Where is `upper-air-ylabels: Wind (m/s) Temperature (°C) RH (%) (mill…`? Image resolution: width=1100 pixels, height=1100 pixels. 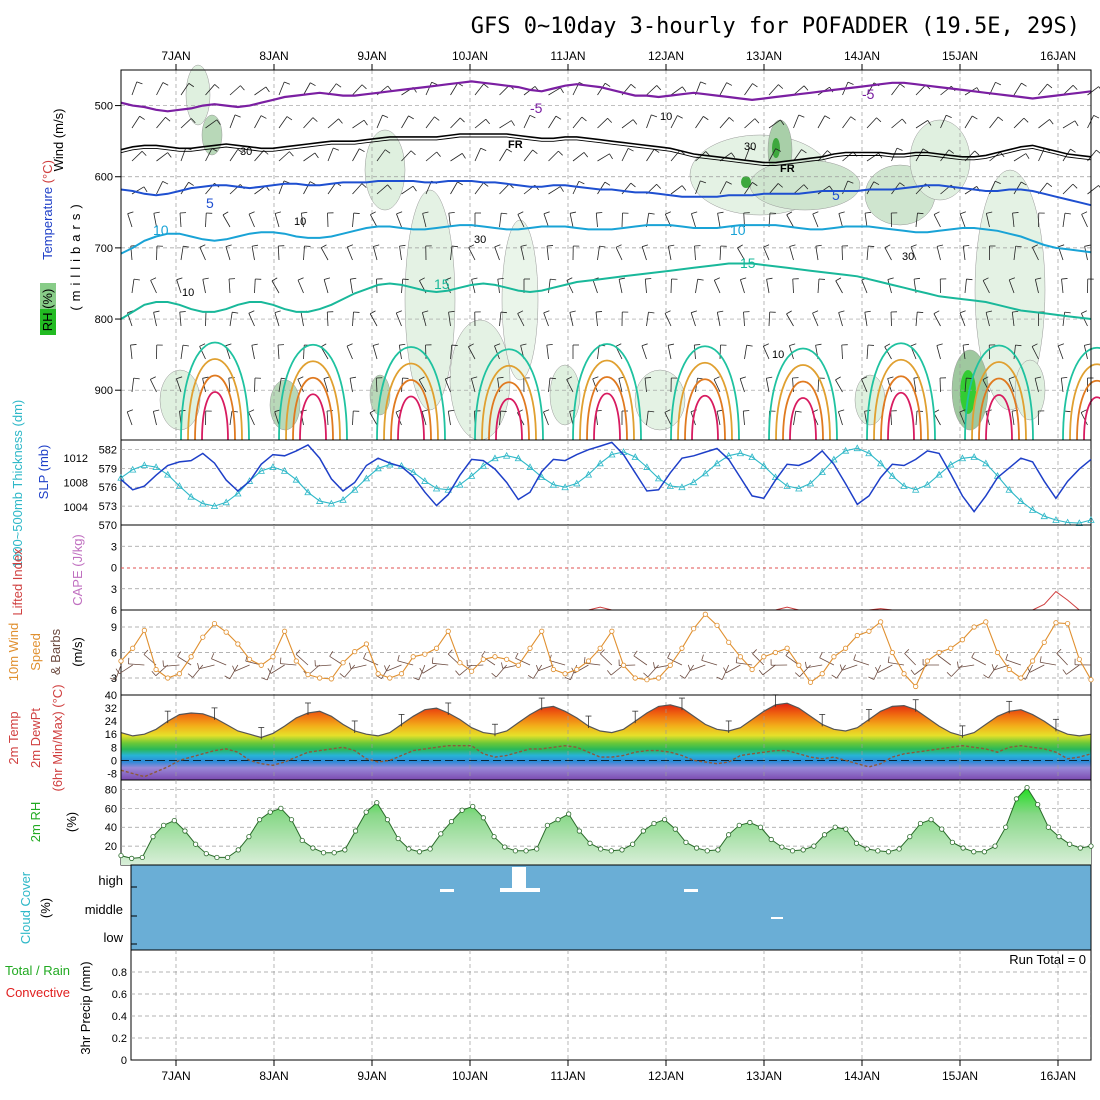 upper-air-ylabels: Wind (m/s) Temperature (°C) RH (%) (mill… is located at coordinates (61, 222).